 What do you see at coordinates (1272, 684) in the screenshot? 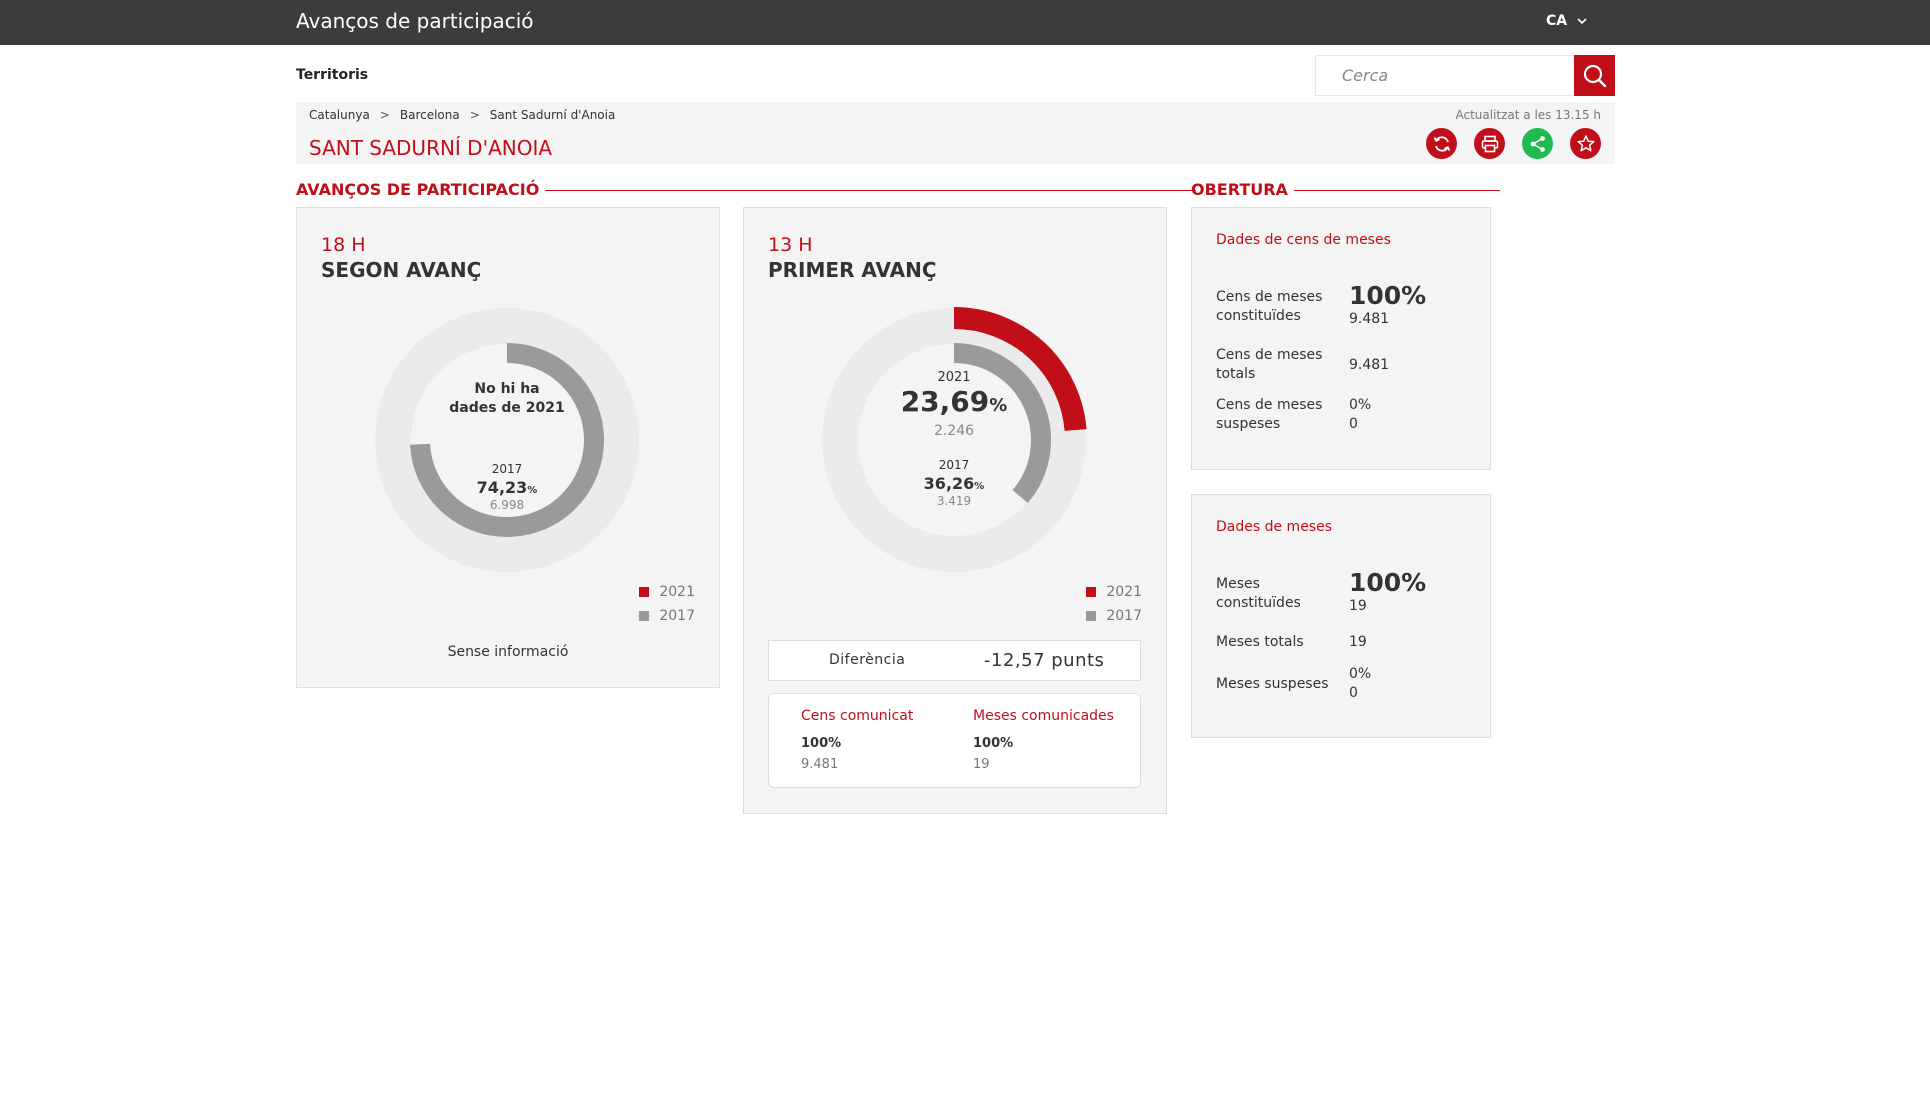
I see `row-label: Meses suspeses` at bounding box center [1272, 684].